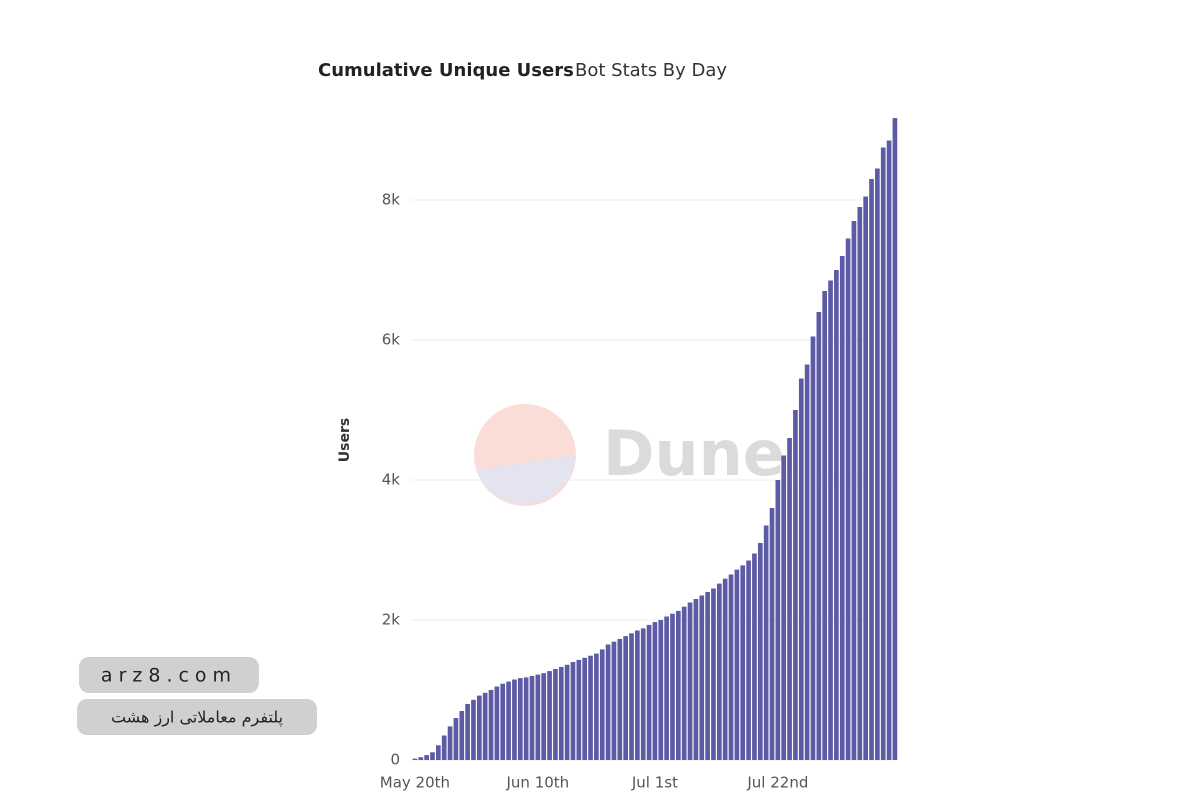 The image size is (1200, 800). I want to click on y-tick-label: 0, so click(395, 760).